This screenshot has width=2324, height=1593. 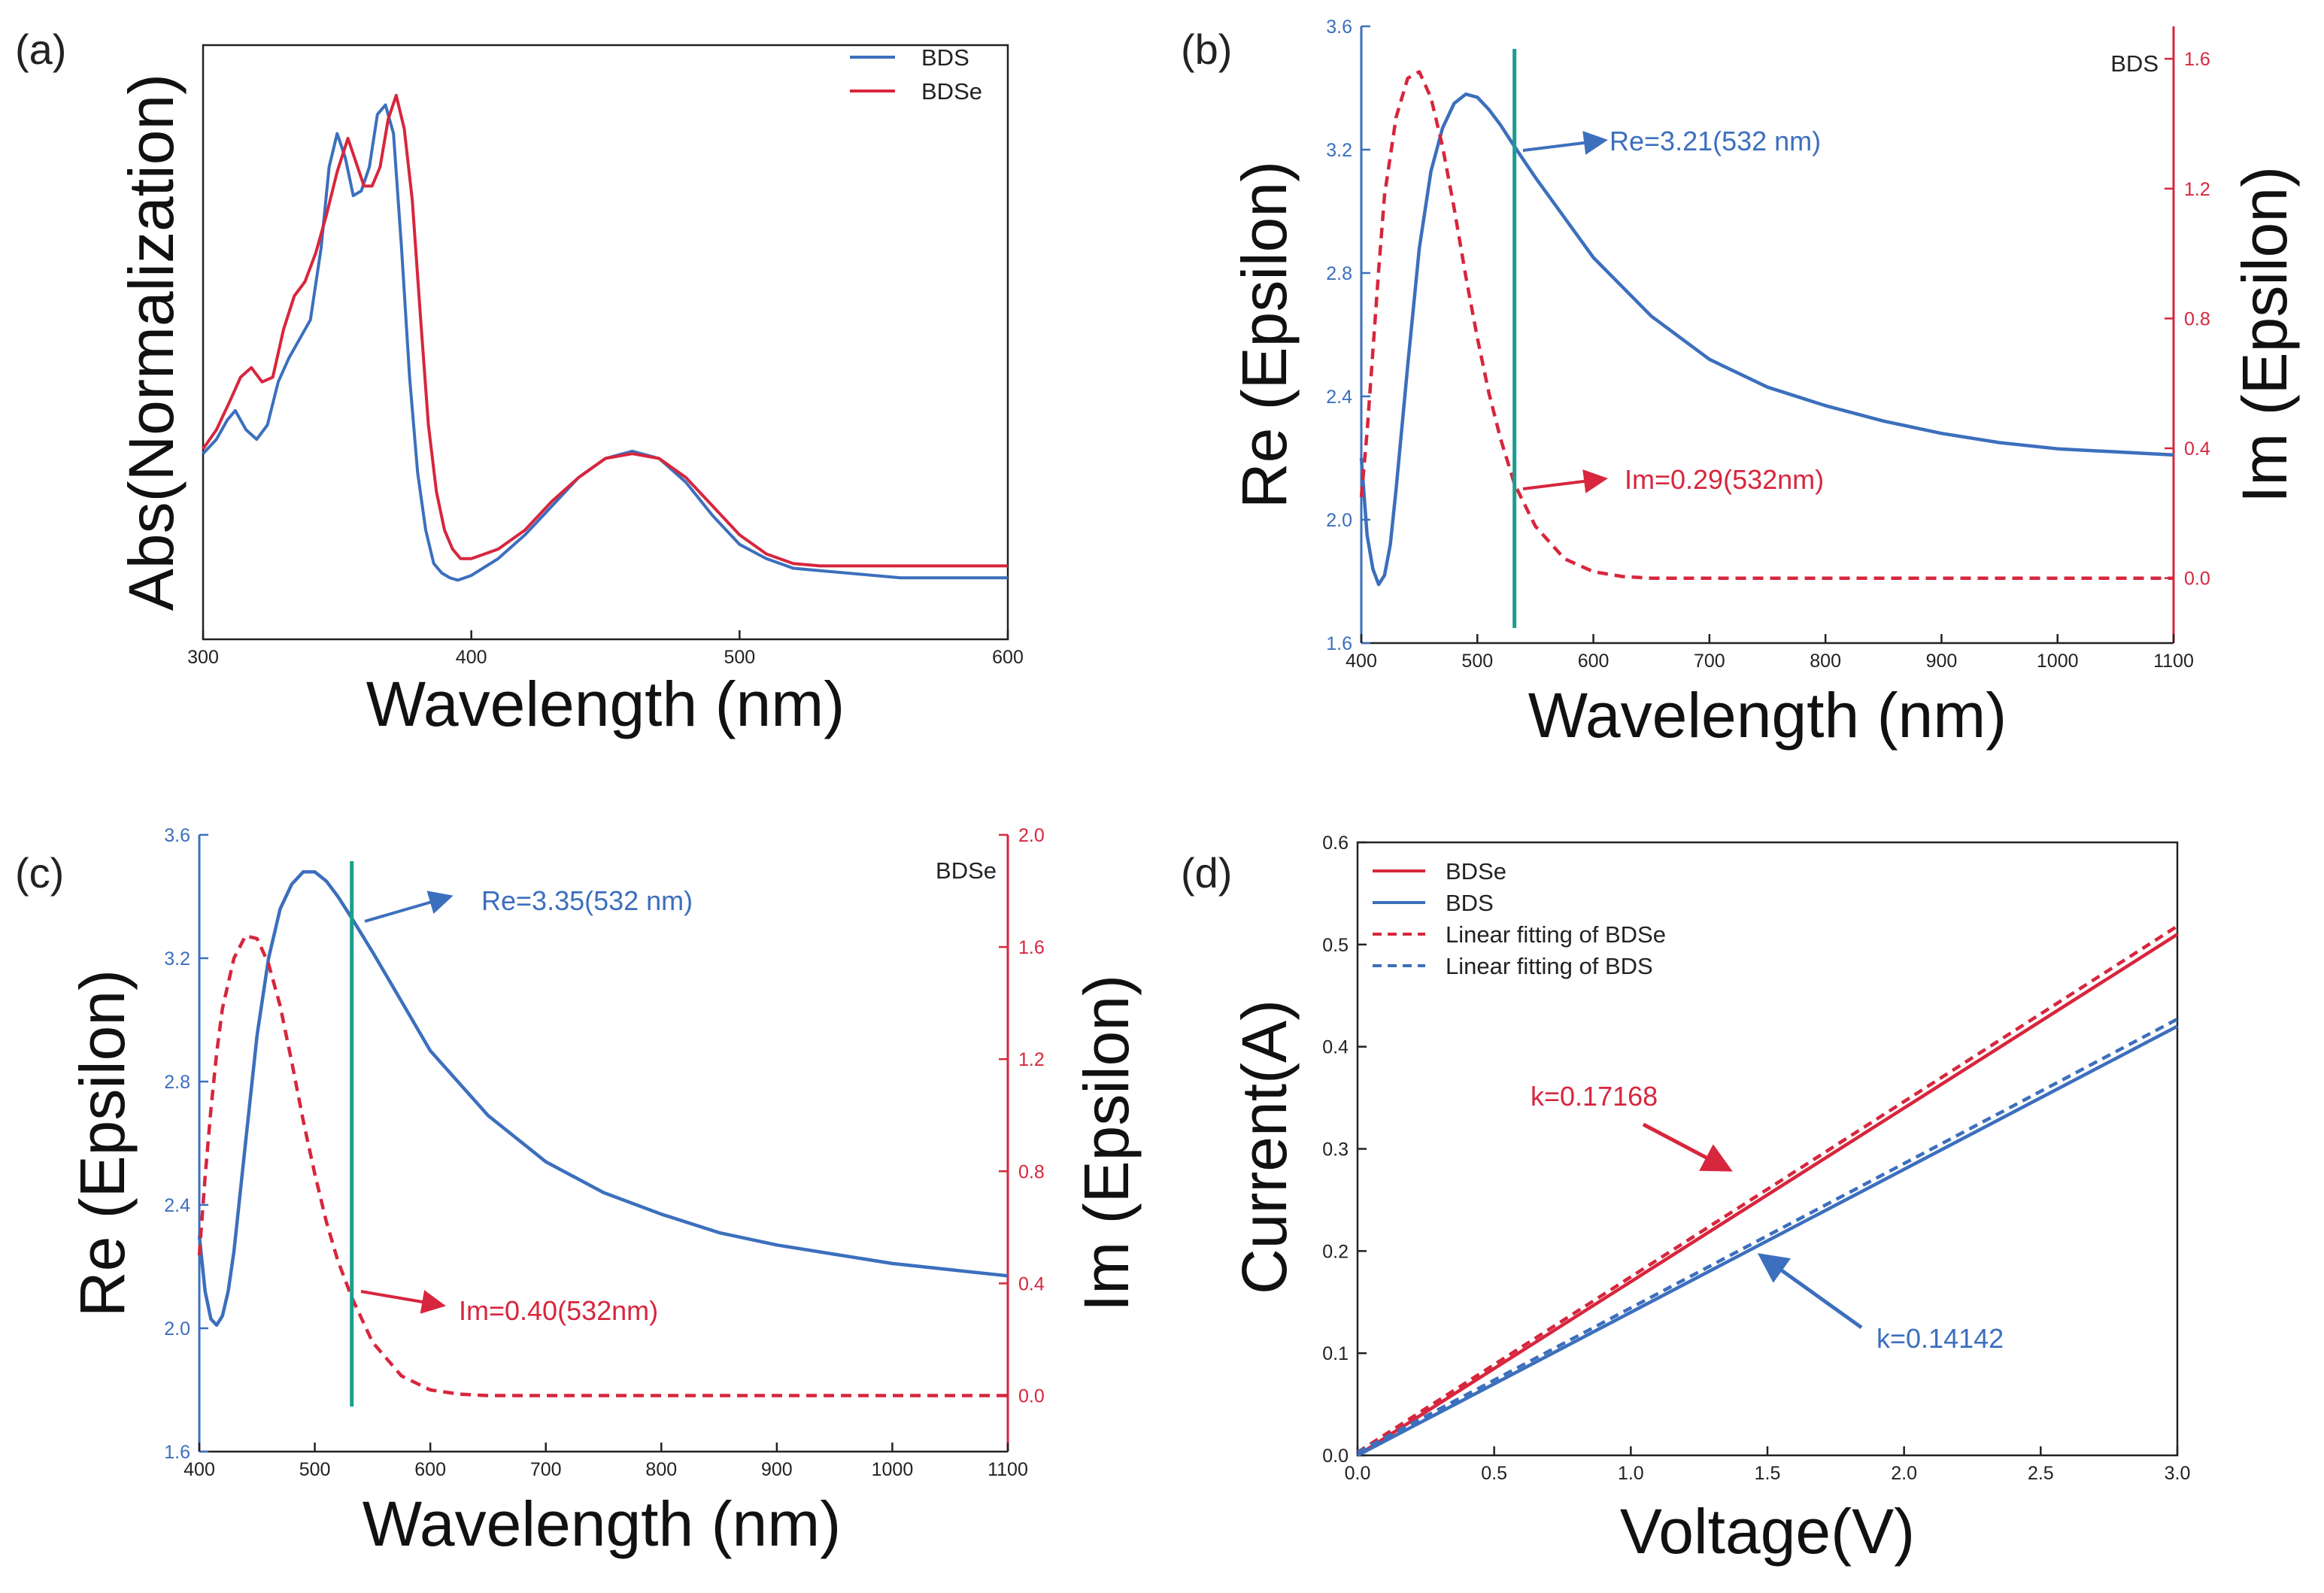 What do you see at coordinates (40, 50) in the screenshot?
I see `panel-a-label: (a)` at bounding box center [40, 50].